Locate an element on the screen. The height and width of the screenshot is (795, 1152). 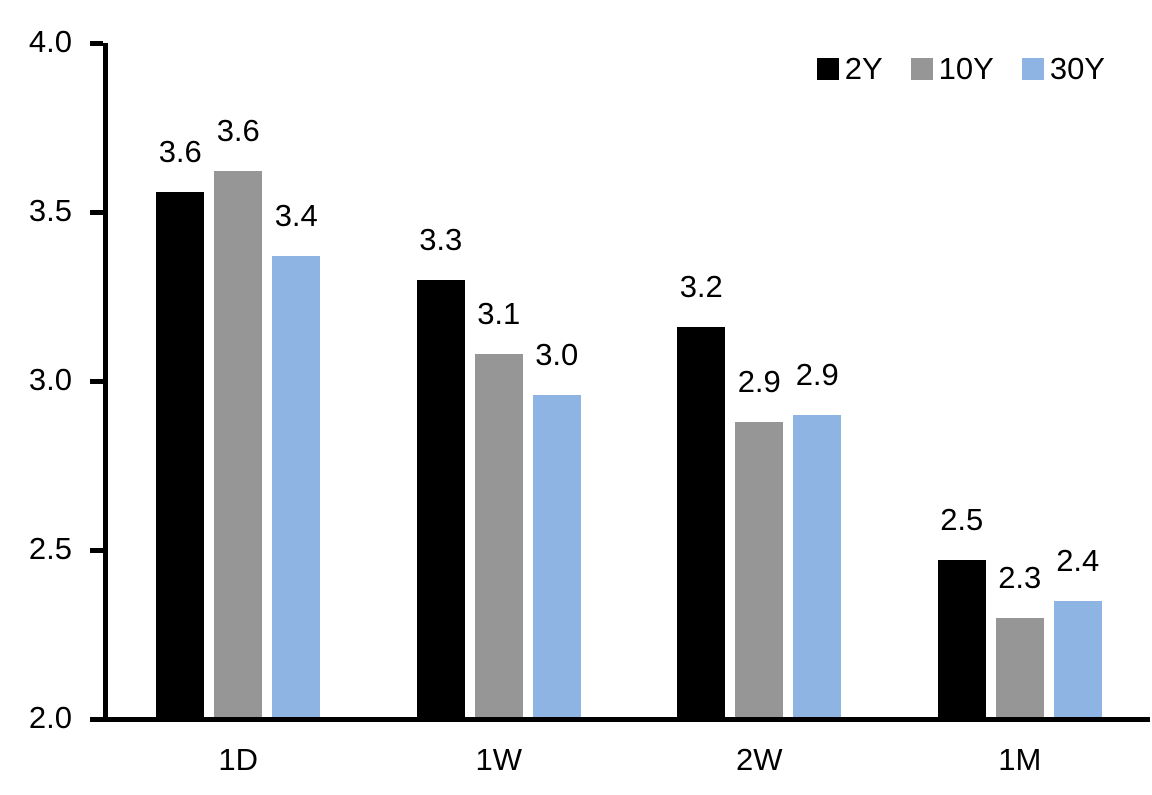
y-axis-line is located at coordinates (105, 382).